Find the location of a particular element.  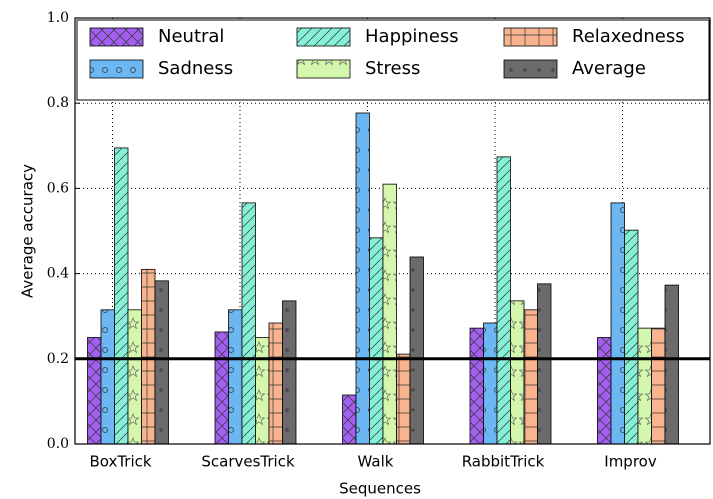

legend-box is located at coordinates (393, 60).